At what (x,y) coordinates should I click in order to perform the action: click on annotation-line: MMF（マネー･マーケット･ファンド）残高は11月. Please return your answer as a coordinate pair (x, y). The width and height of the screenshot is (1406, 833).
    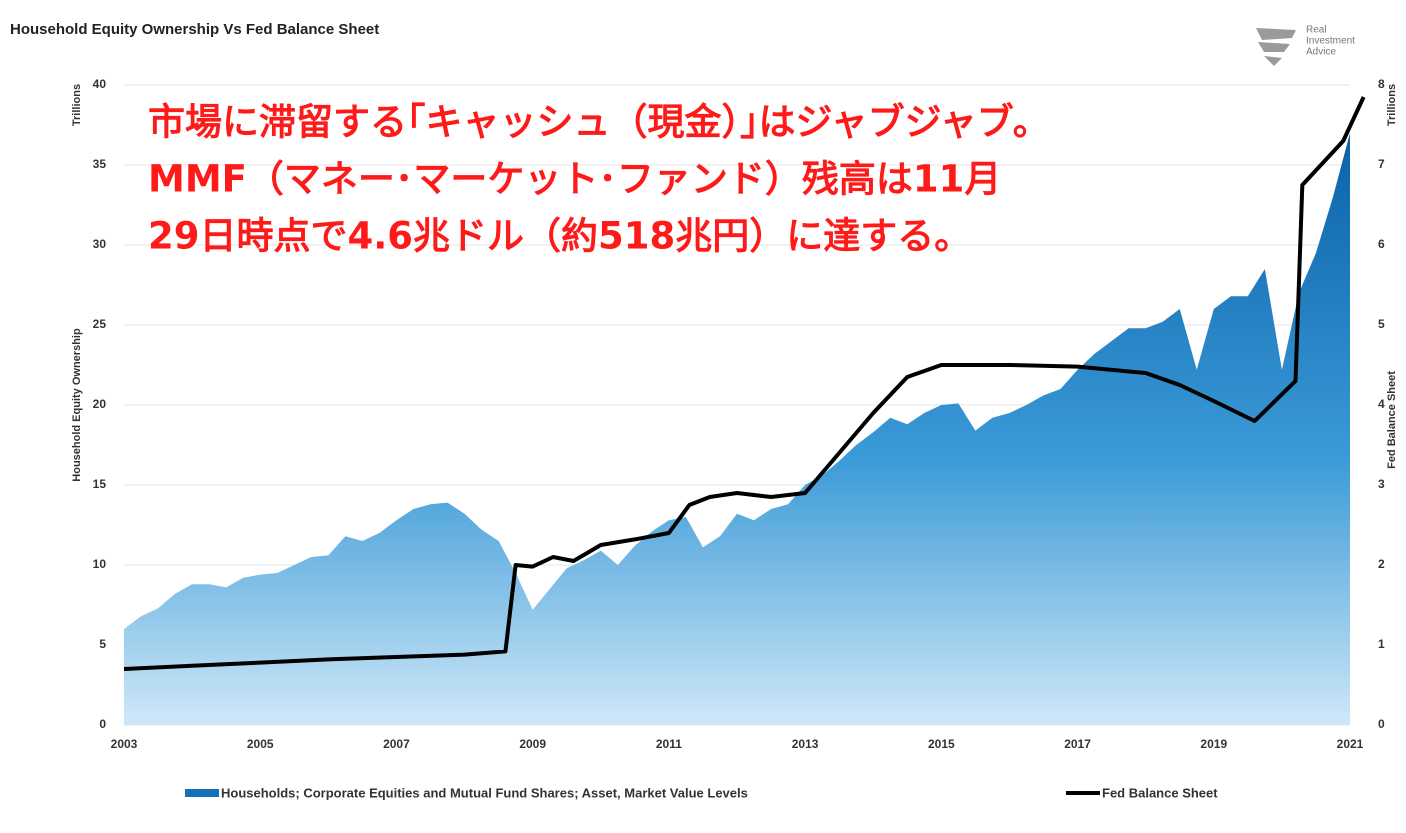
    Looking at the image, I should click on (574, 179).